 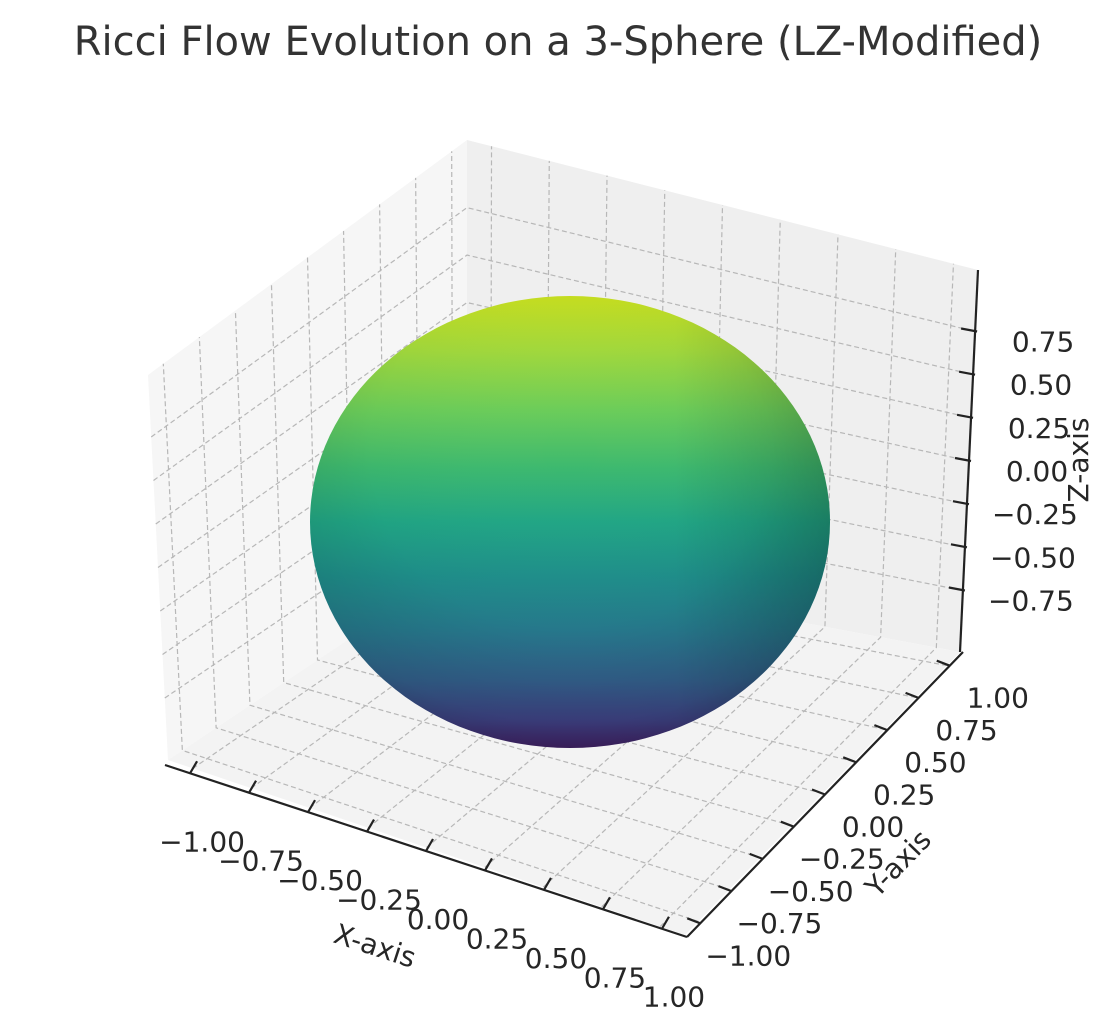 I want to click on x-tick-label: −0.75, so click(x=261, y=861).